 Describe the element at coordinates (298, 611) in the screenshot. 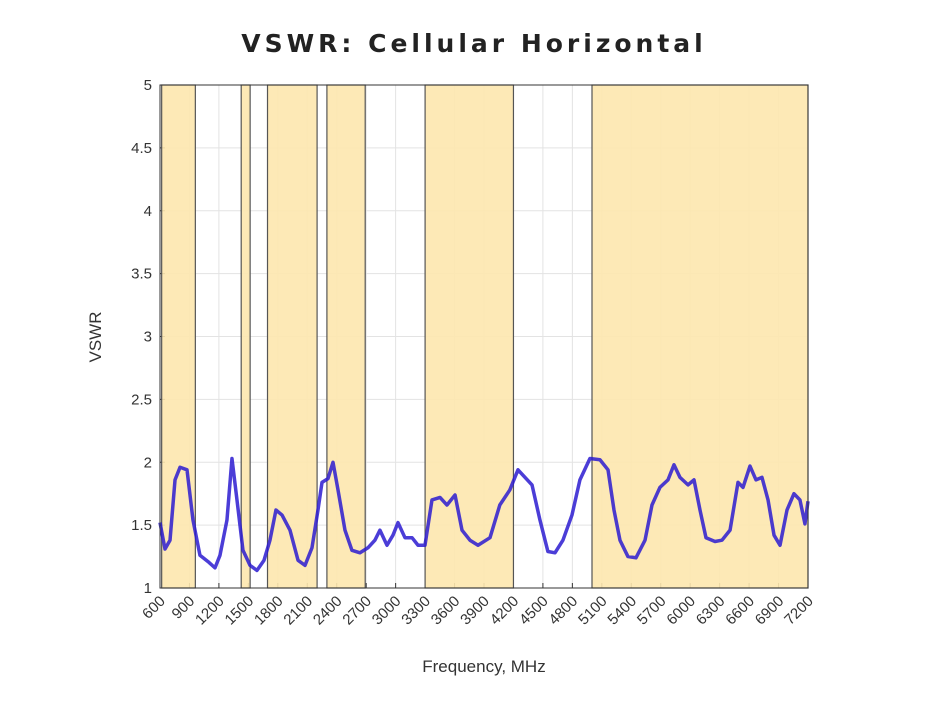

I see `x-tick-label: 2100` at that location.